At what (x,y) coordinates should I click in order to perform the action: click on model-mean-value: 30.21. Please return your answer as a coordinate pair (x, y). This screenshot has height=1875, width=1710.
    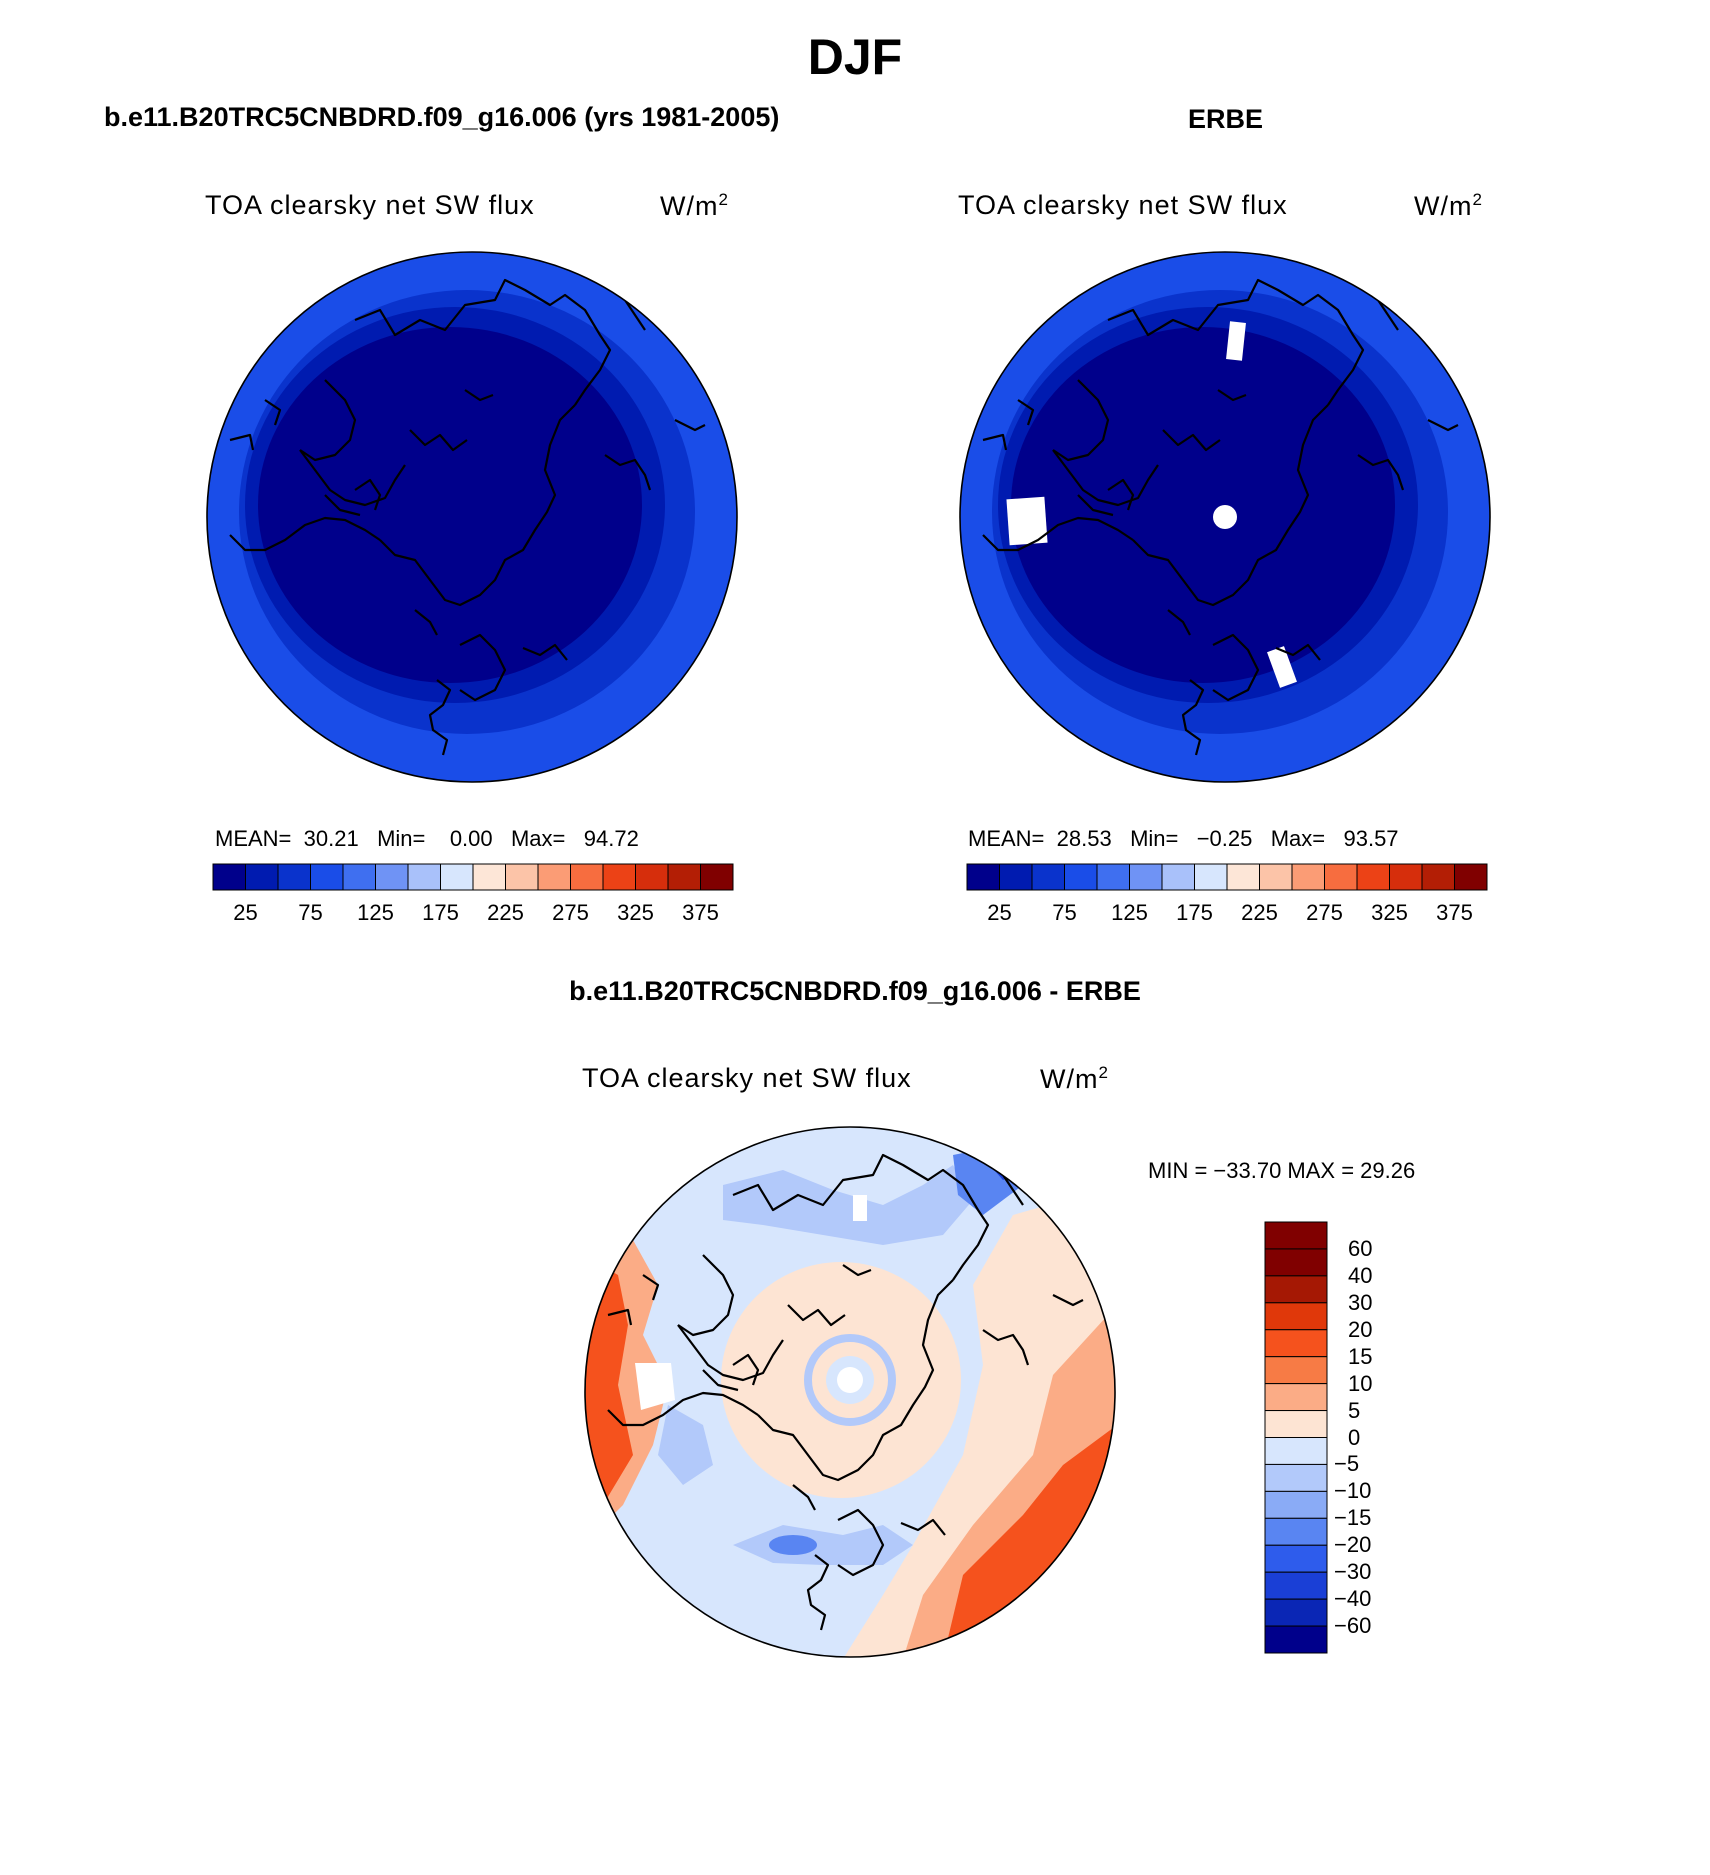
    Looking at the image, I should click on (331, 838).